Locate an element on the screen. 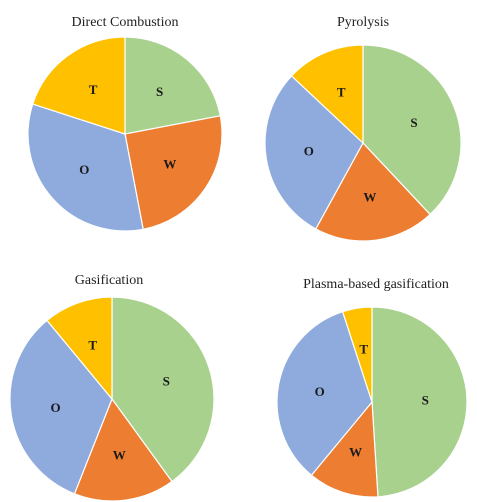 This screenshot has height=502, width=477. chart-title: Plasma-based gasification is located at coordinates (376, 284).